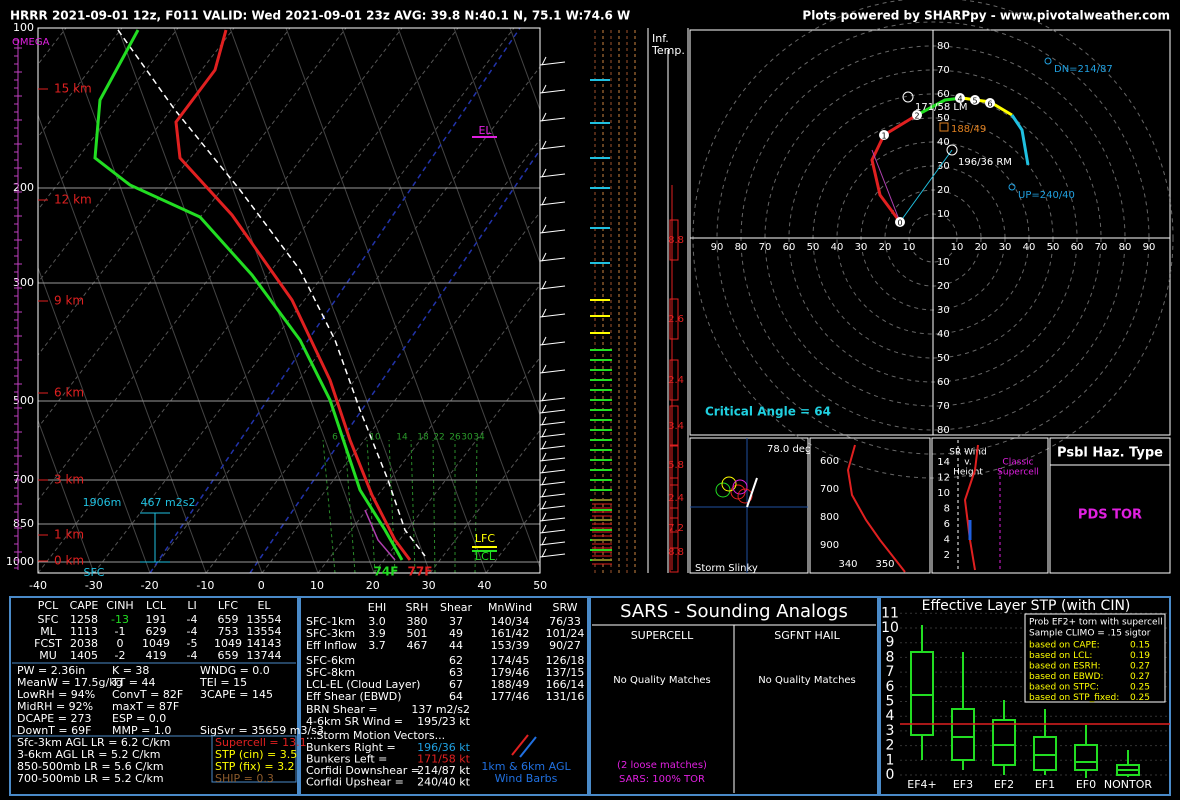 The height and width of the screenshot is (800, 1180). I want to click on parcel-cell: 14143, so click(264, 643).